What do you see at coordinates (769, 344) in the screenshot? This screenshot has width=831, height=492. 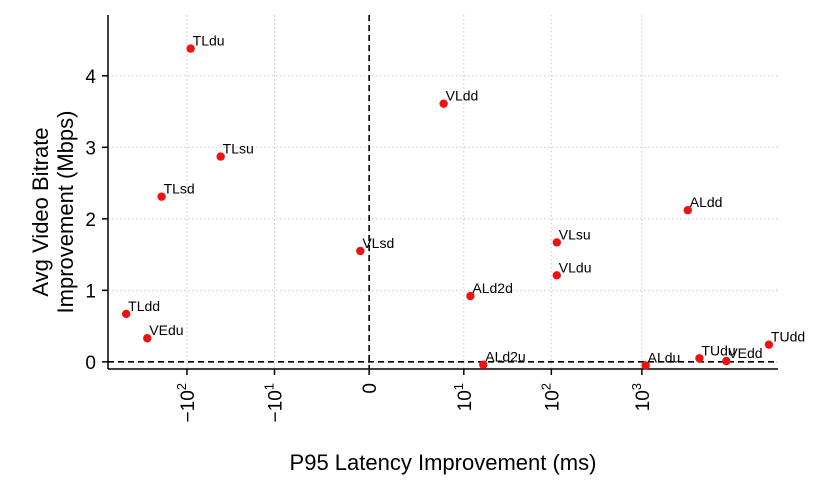 I see `data-point-tudd` at bounding box center [769, 344].